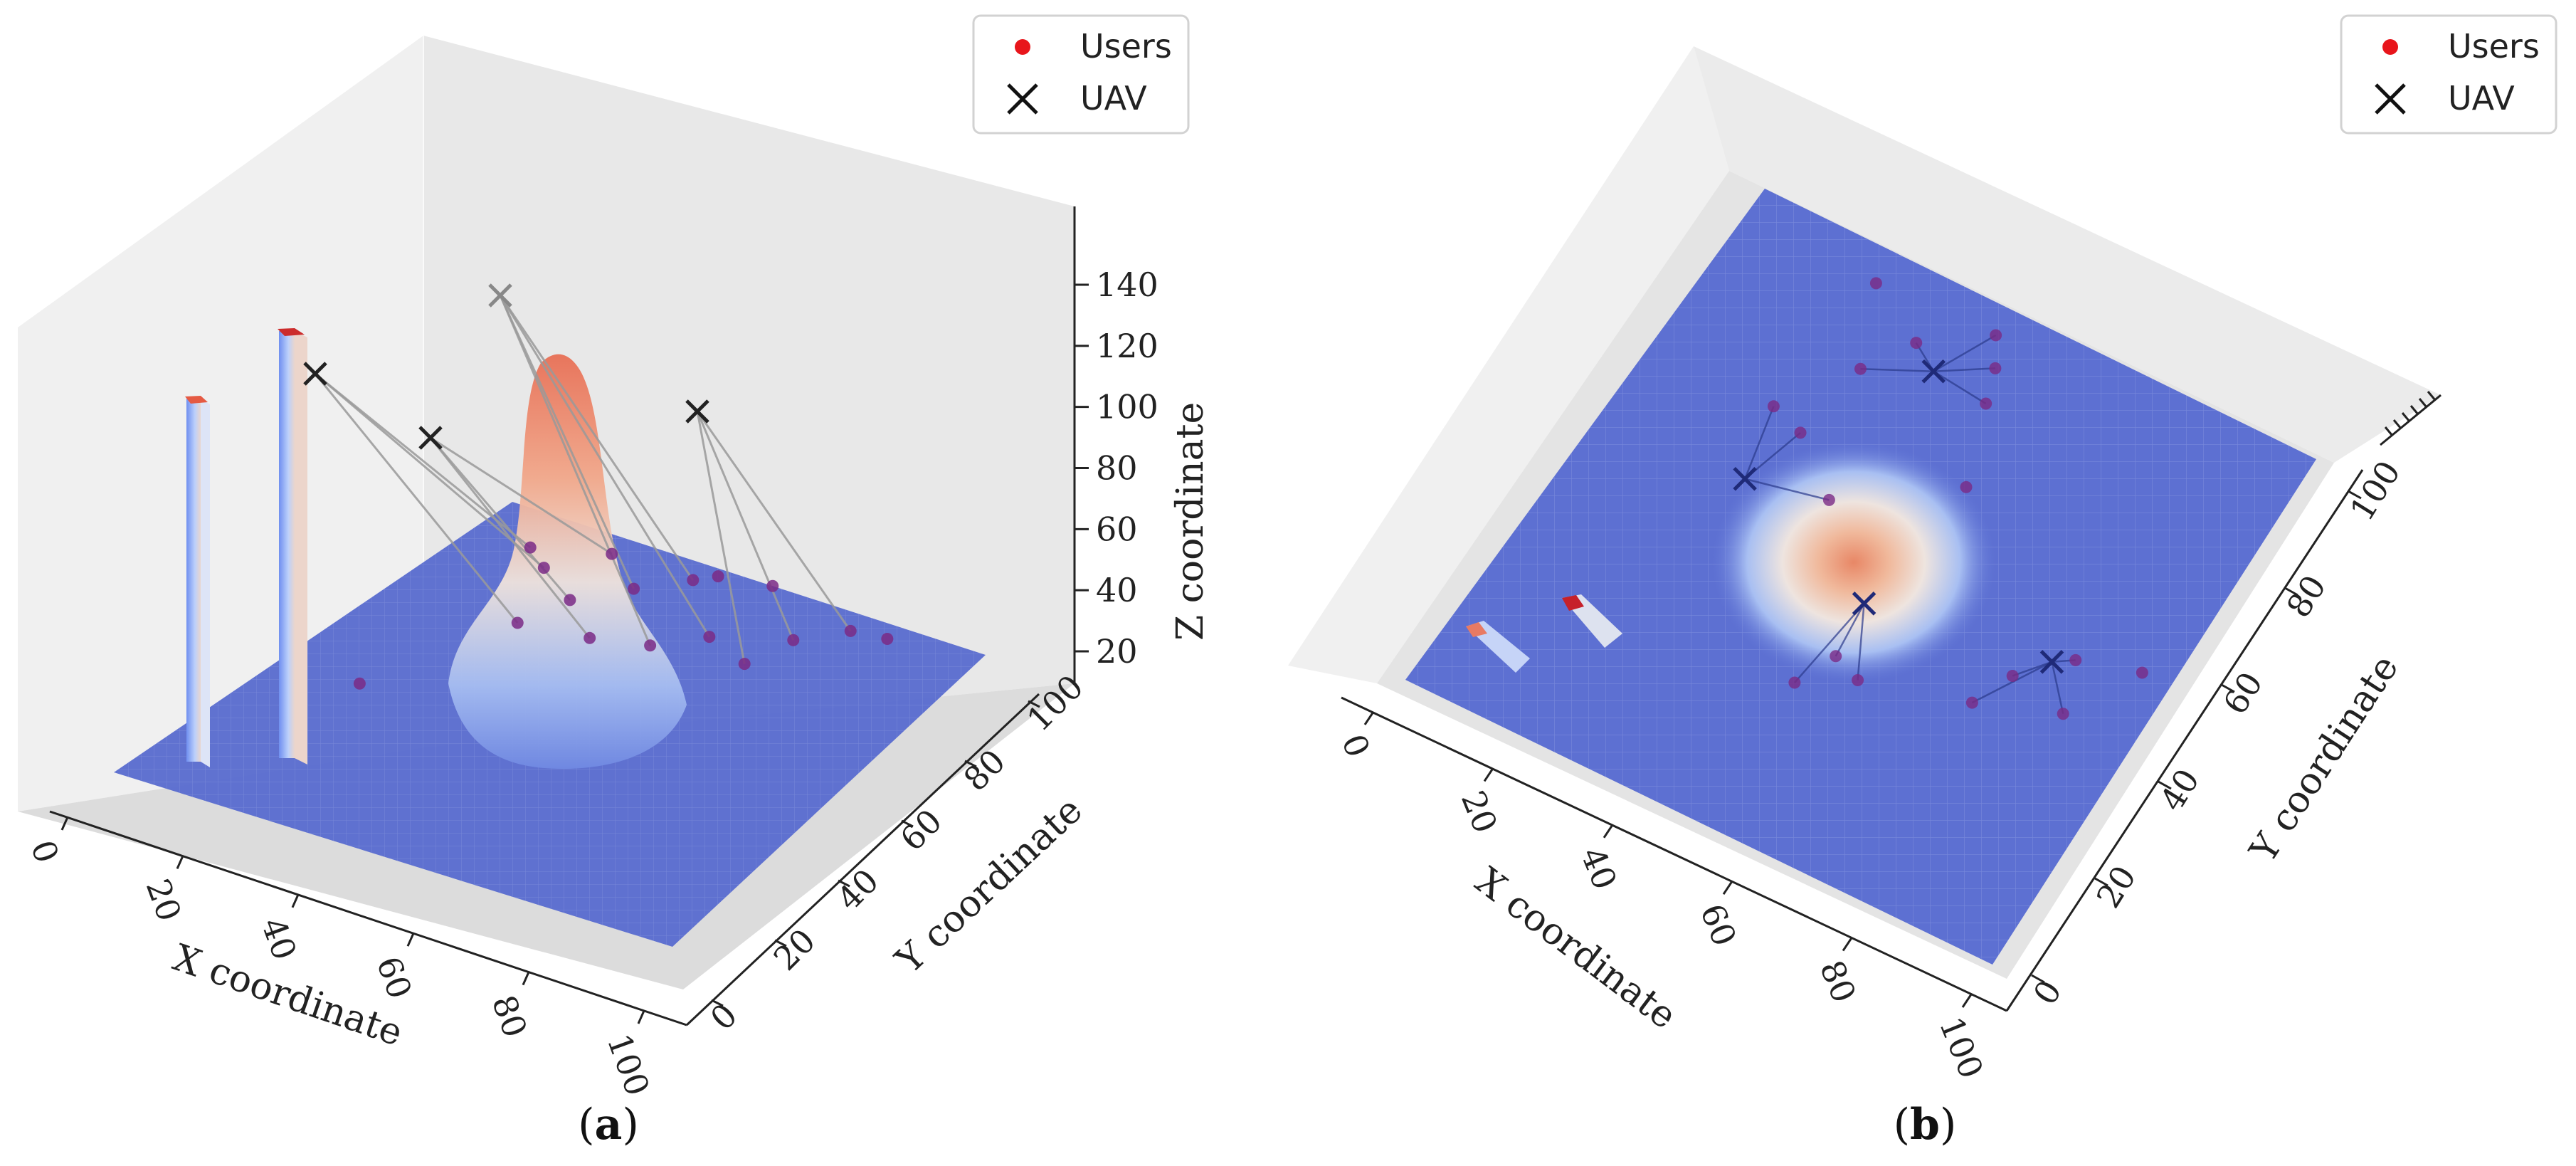 This screenshot has height=1166, width=2576. I want to click on z-ticks: 20 40 60 80 100 120 140, so click(1116, 468).